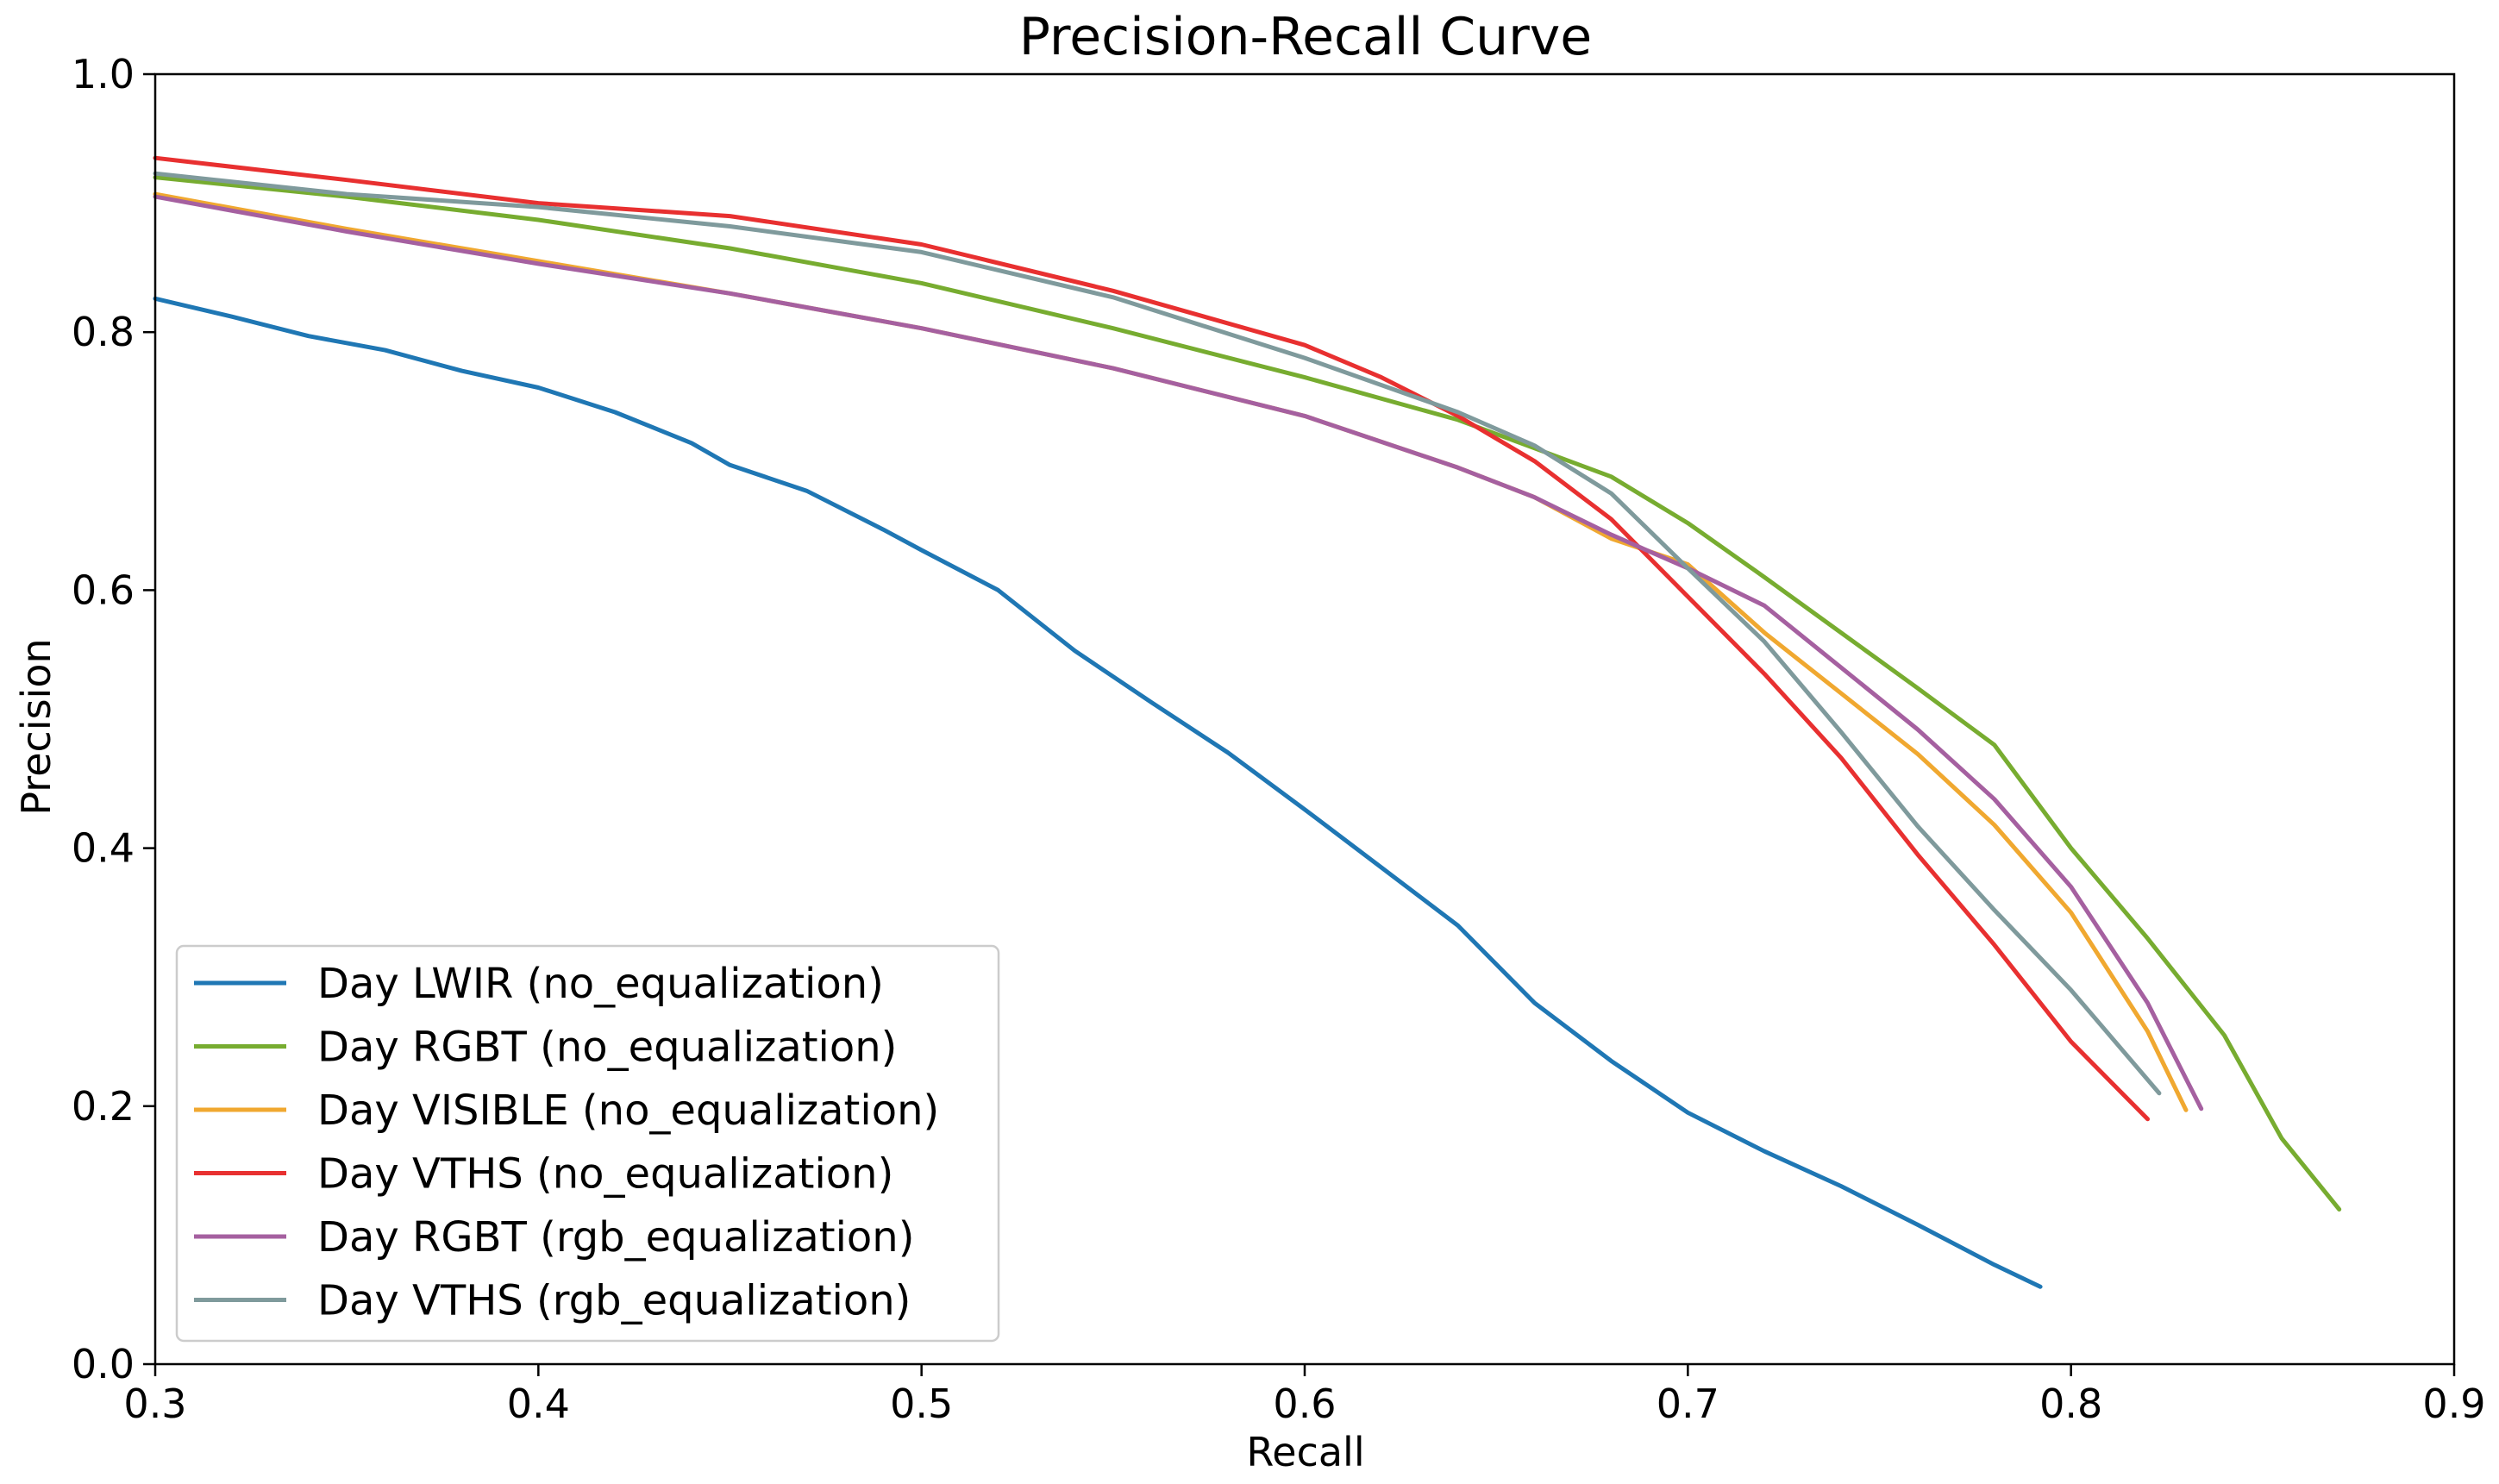 This screenshot has width=2499, height=1484. Describe the element at coordinates (539, 1404) in the screenshot. I see `x-tick-label: 0.4` at that location.